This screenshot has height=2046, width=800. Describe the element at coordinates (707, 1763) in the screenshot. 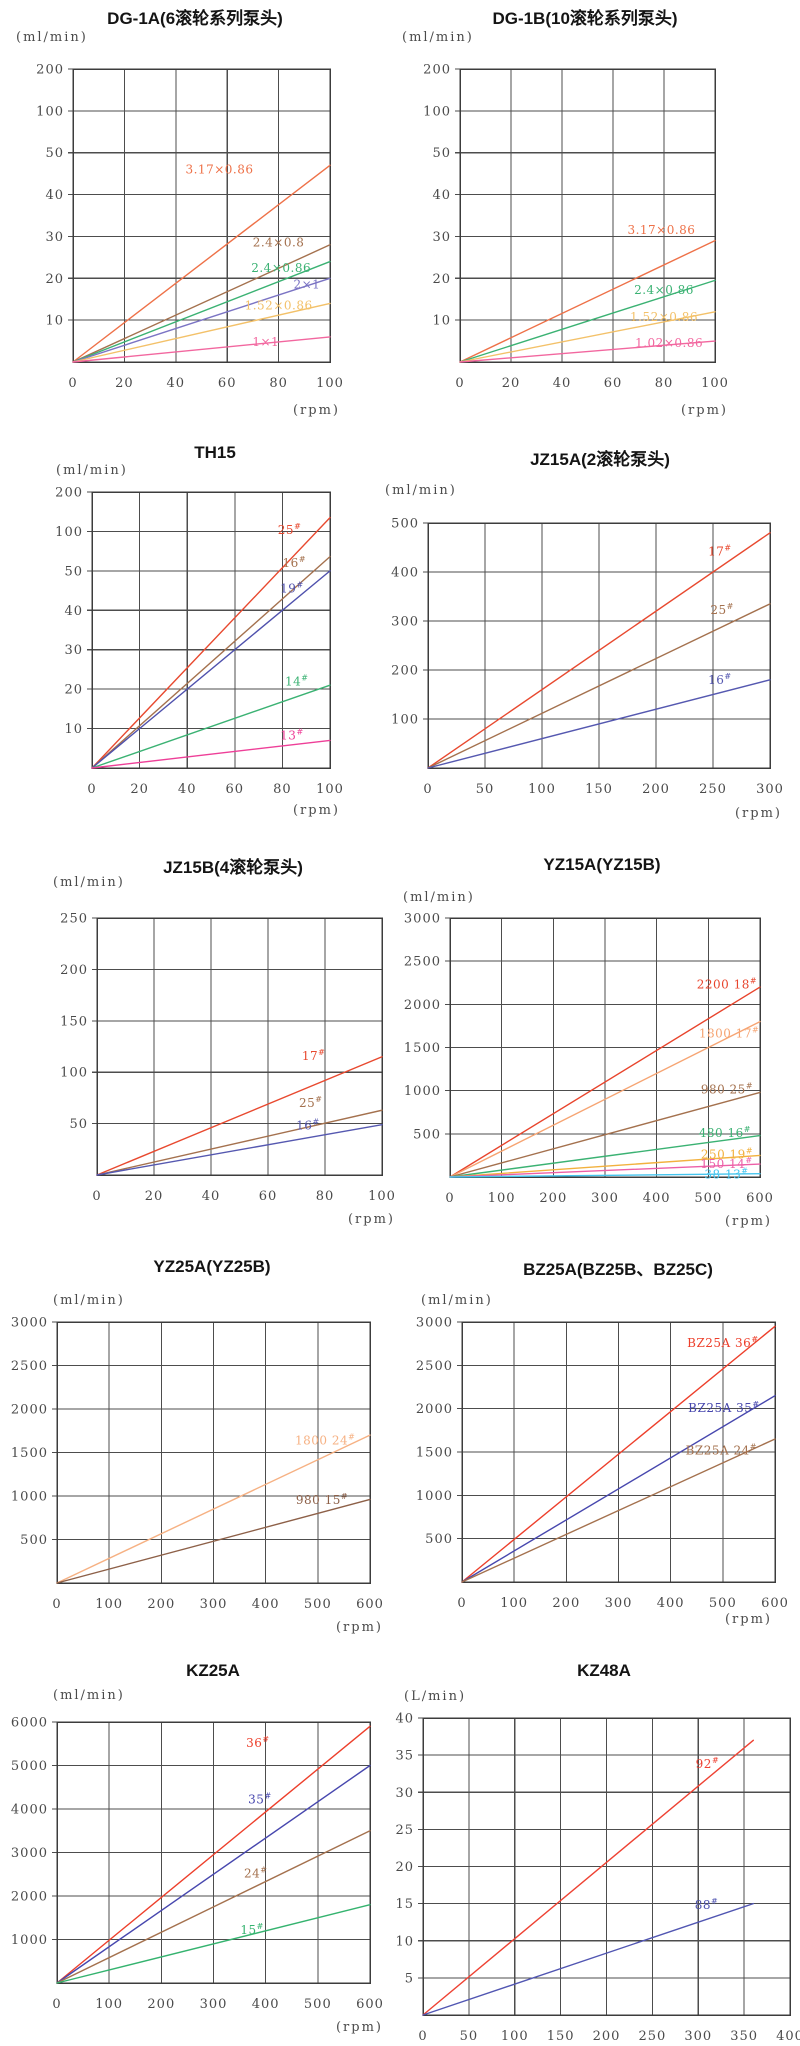

I see `series-label-92#: 92#` at that location.